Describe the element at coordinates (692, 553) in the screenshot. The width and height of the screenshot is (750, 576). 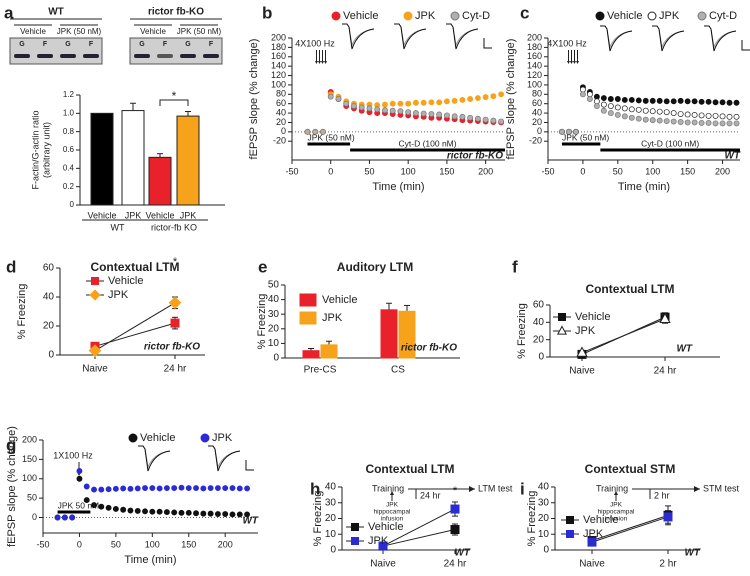
I see `genotype-label: WT` at that location.